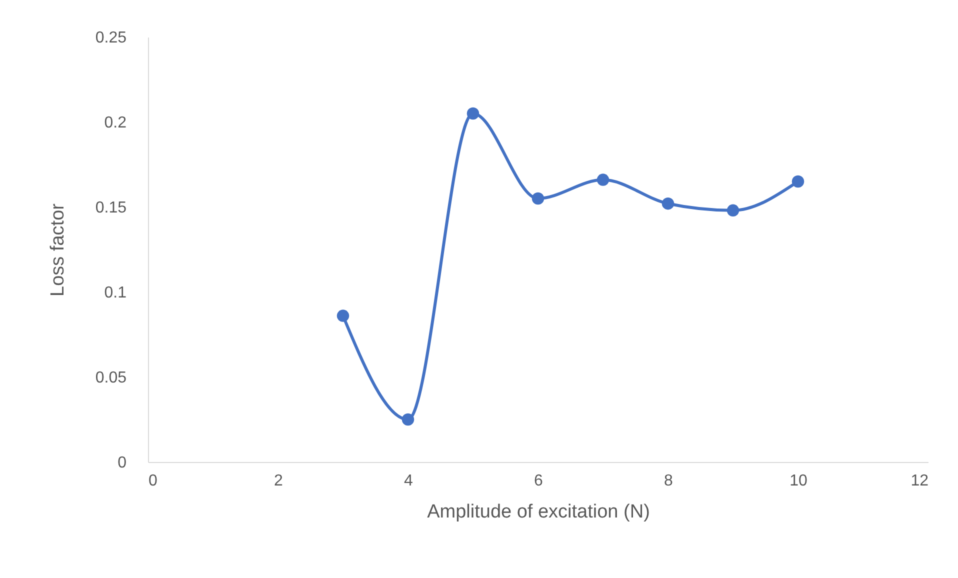  I want to click on y-tick-label: 0.15, so click(111, 208).